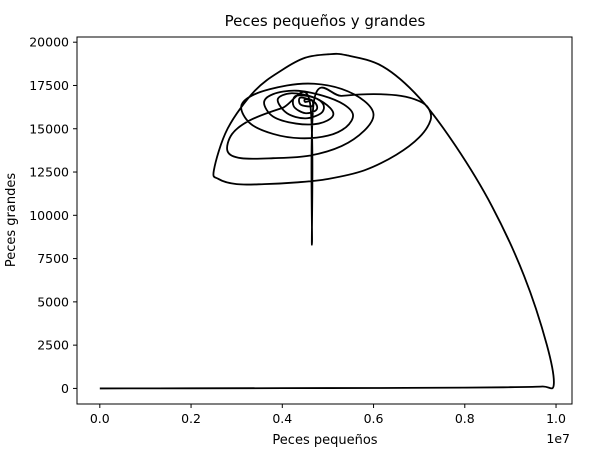 The width and height of the screenshot is (614, 456). Describe the element at coordinates (191, 418) in the screenshot. I see `x-tick-label: 0.2` at that location.